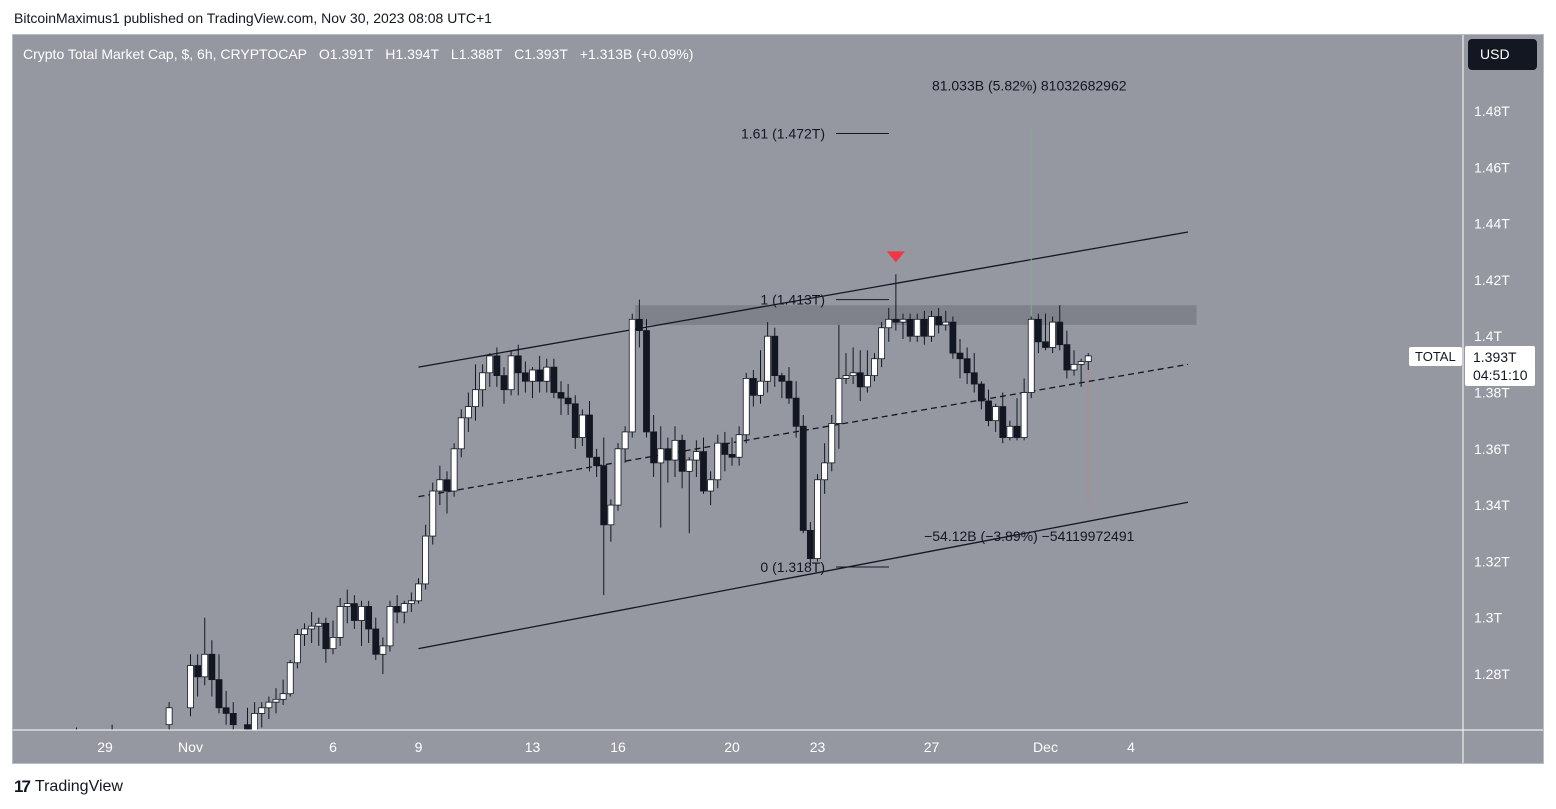 The image size is (1556, 809). What do you see at coordinates (417, 54) in the screenshot?
I see `high-value: 1.394T` at bounding box center [417, 54].